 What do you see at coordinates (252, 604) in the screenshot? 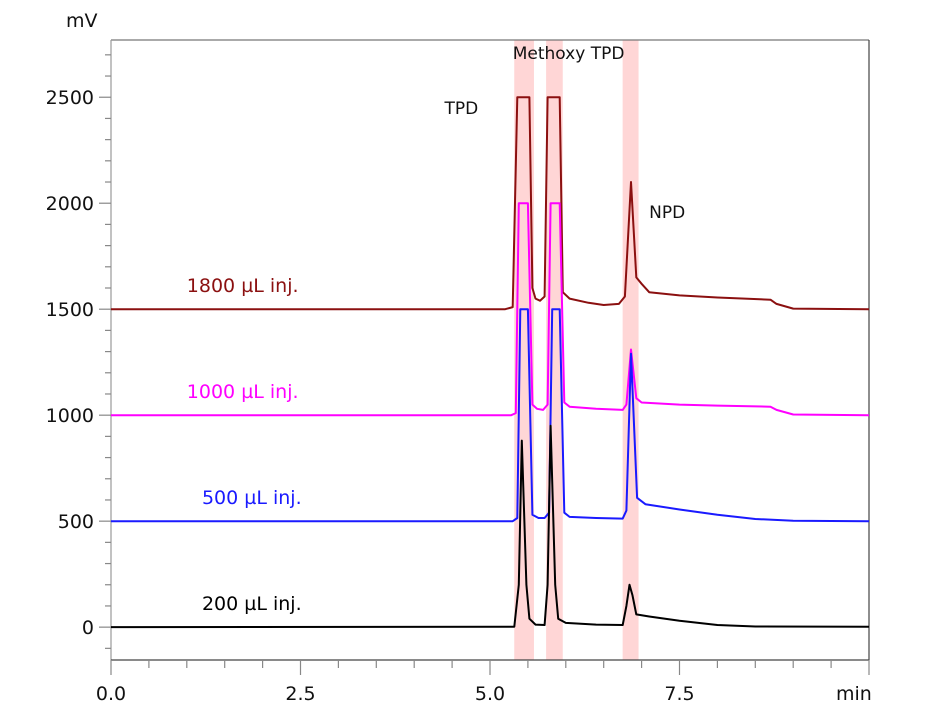
I see `series-label: 200 µL inj.` at bounding box center [252, 604].